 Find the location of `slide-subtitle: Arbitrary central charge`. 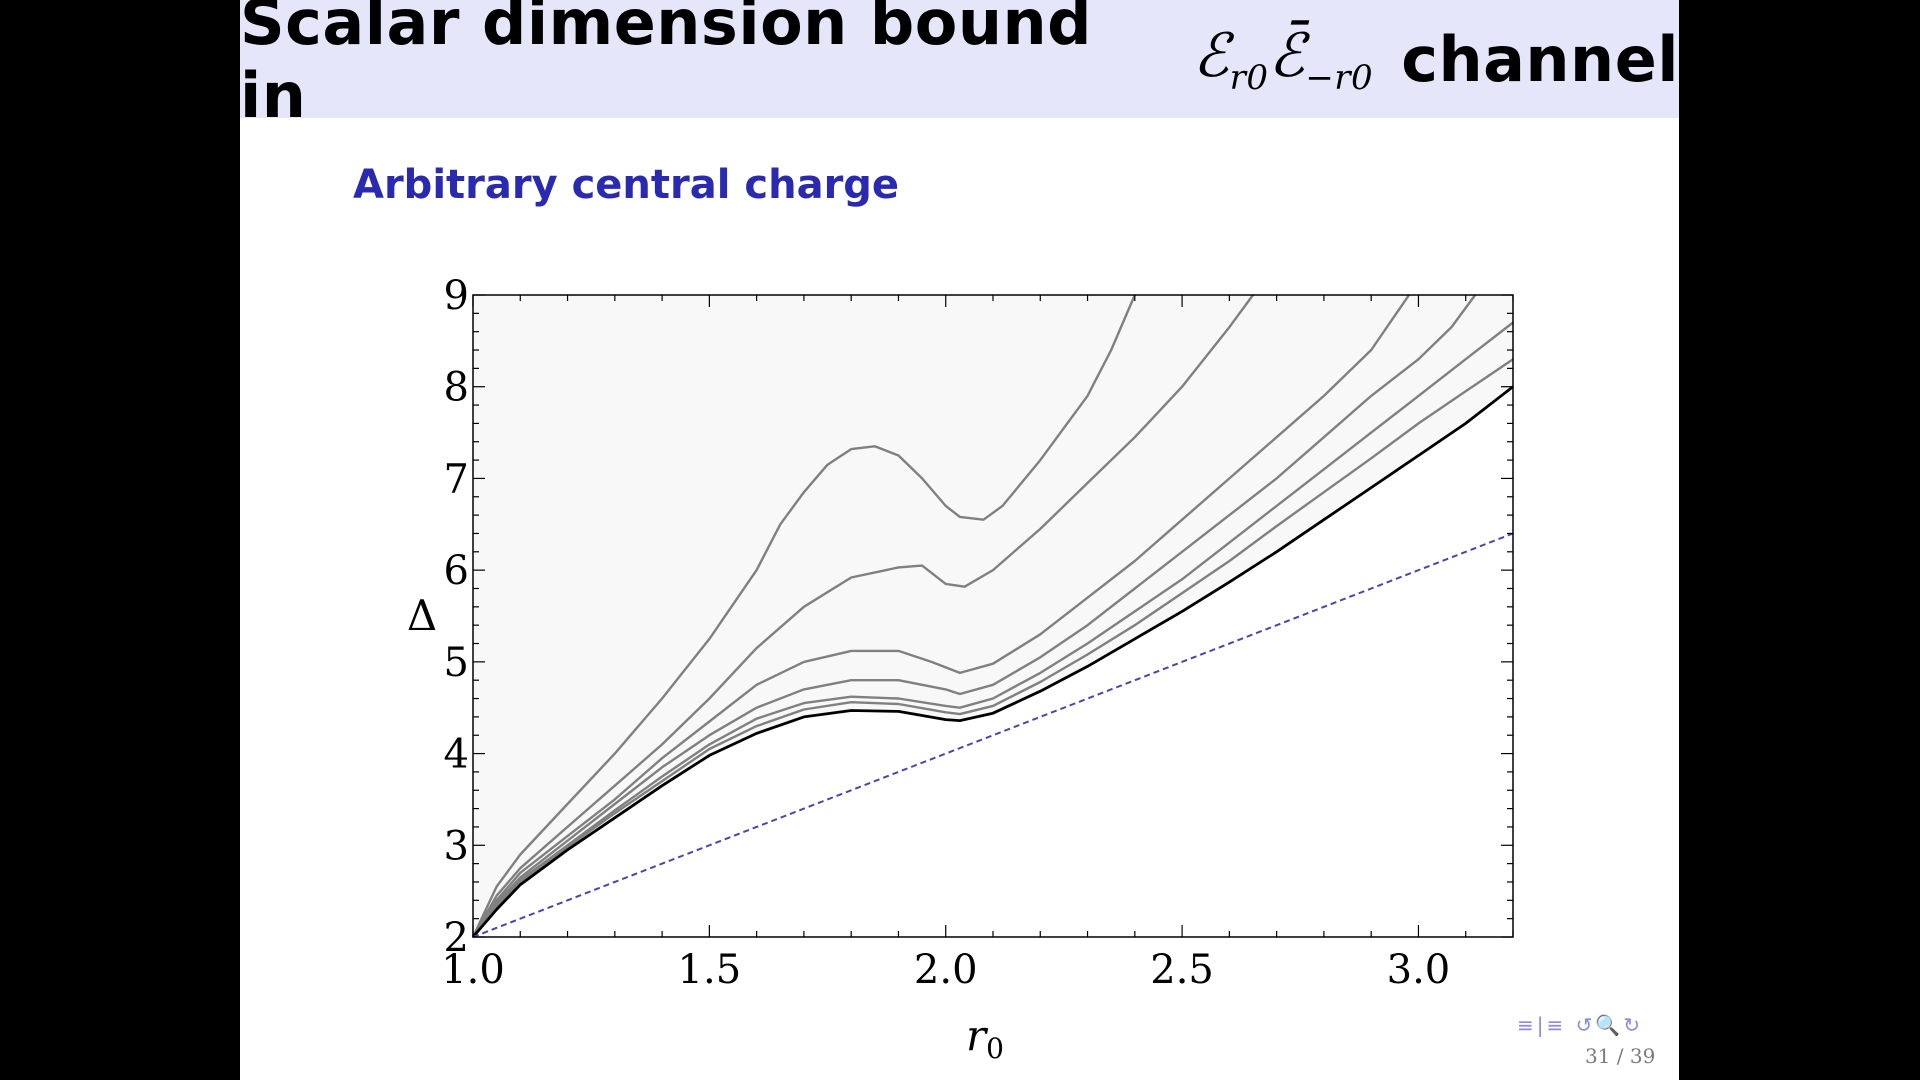

slide-subtitle: Arbitrary central charge is located at coordinates (626, 185).